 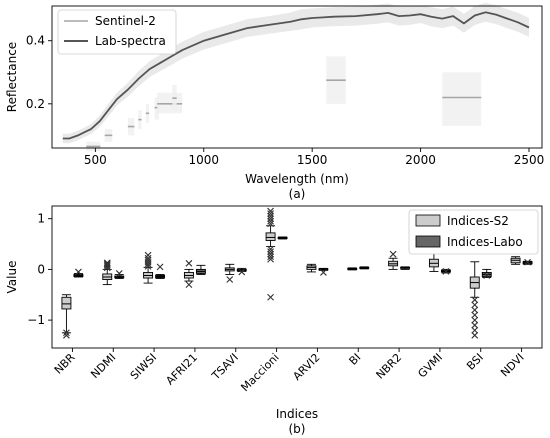 What do you see at coordinates (420, 160) in the screenshot?
I see `spectra-x-tick-label-2000: 2000` at bounding box center [420, 160].